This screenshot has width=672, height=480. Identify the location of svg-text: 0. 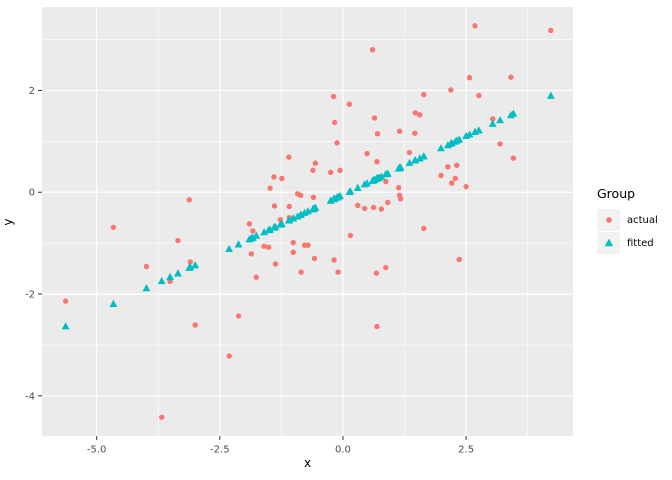
(32, 193).